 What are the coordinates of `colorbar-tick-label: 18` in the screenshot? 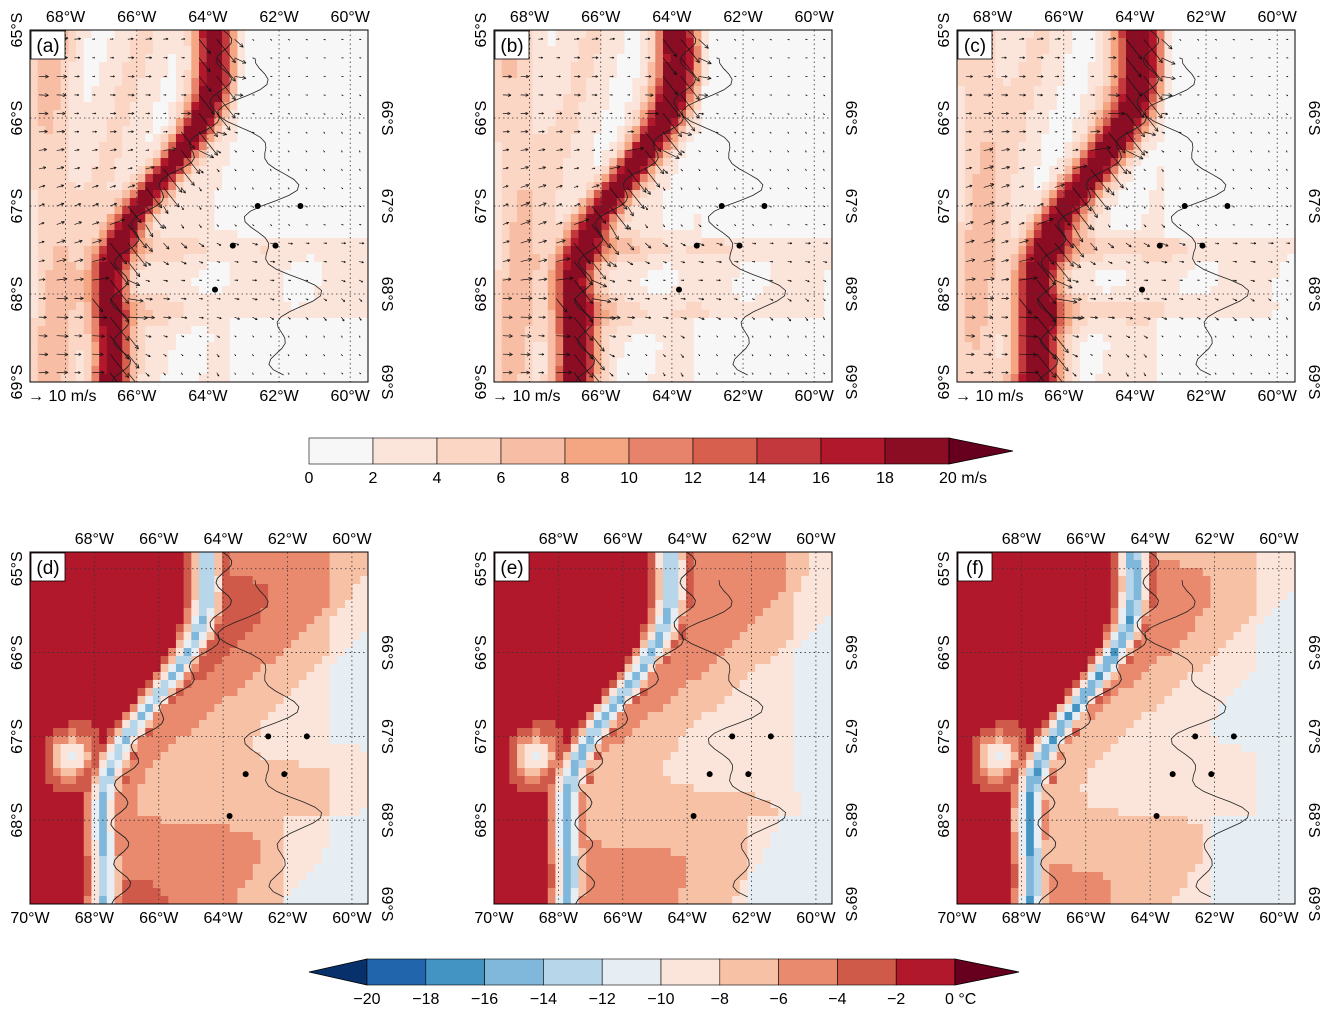 It's located at (885, 478).